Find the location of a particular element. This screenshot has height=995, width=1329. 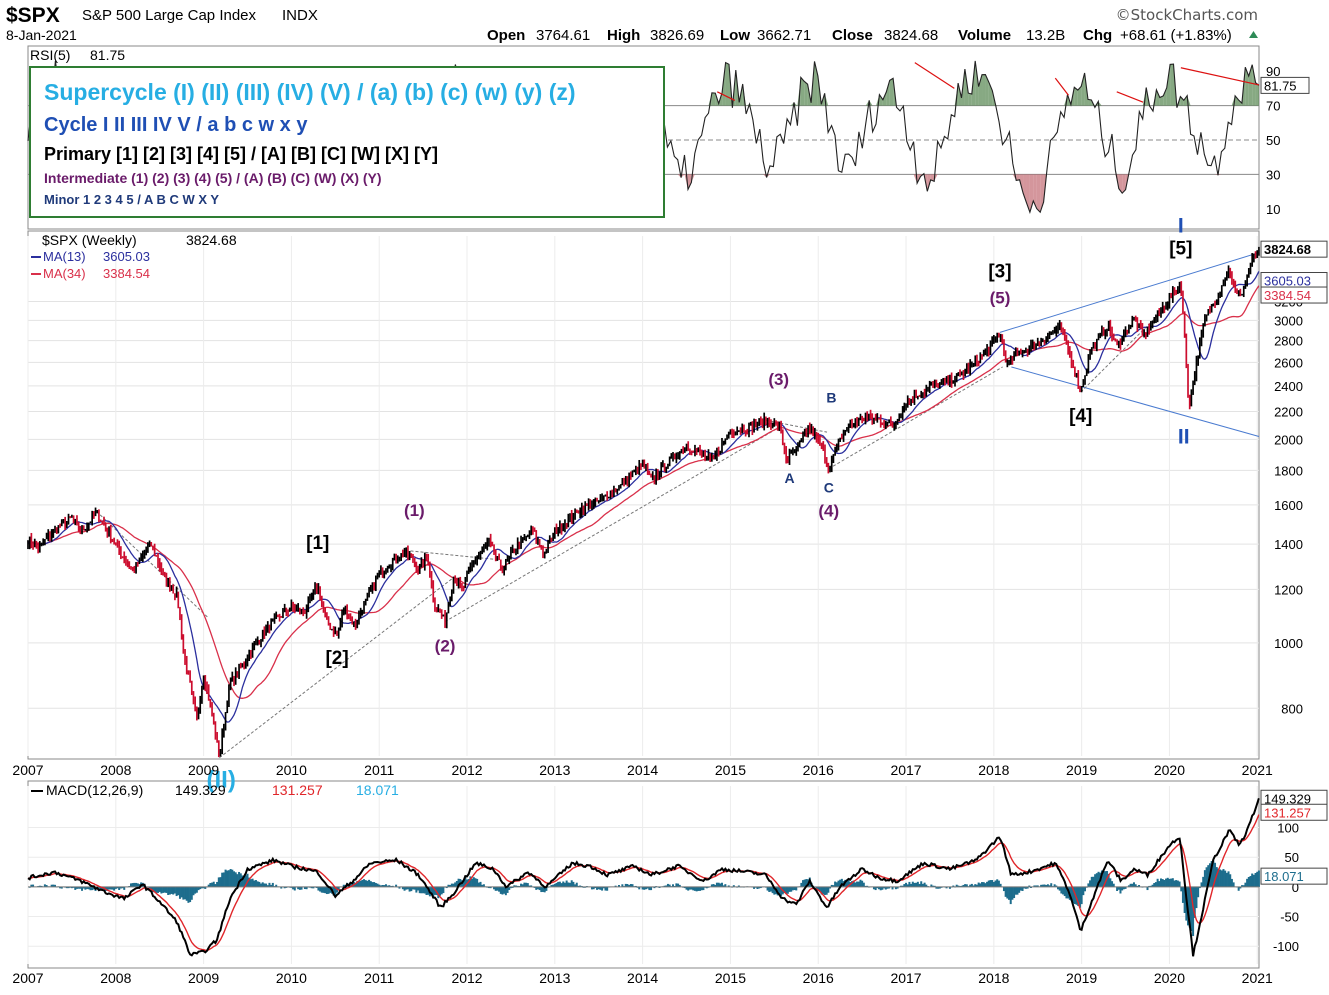

ma-legend: MA(13) 3605.03 MA(34) 3384.54 is located at coordinates (90, 265).